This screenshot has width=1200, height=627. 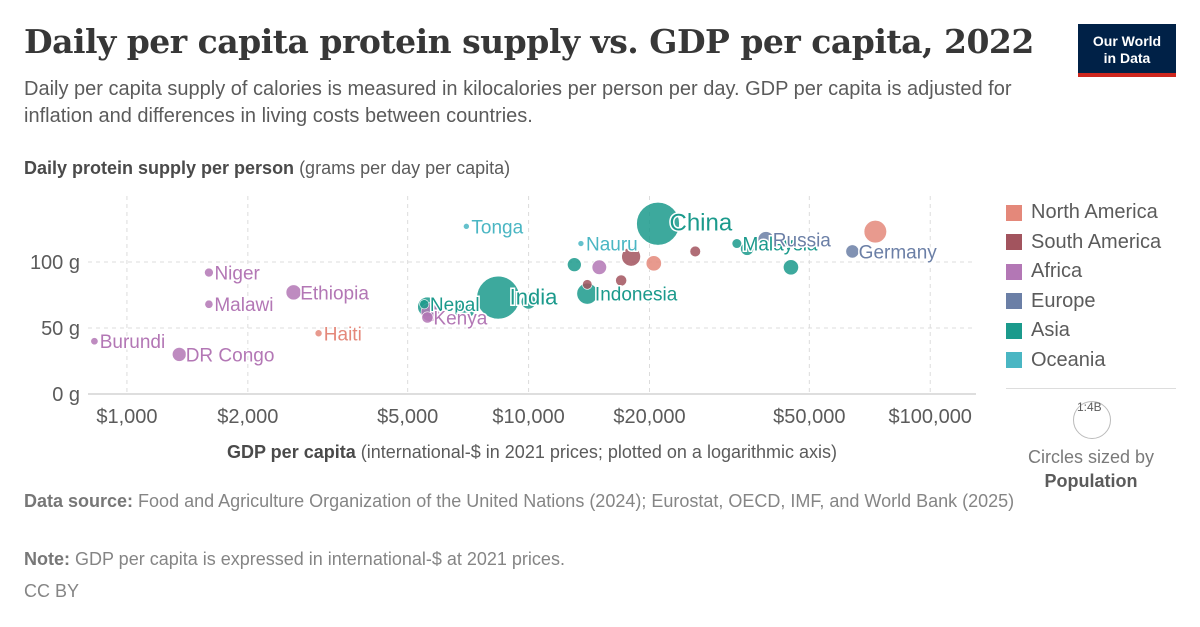 What do you see at coordinates (898, 252) in the screenshot?
I see `point-label: Germany` at bounding box center [898, 252].